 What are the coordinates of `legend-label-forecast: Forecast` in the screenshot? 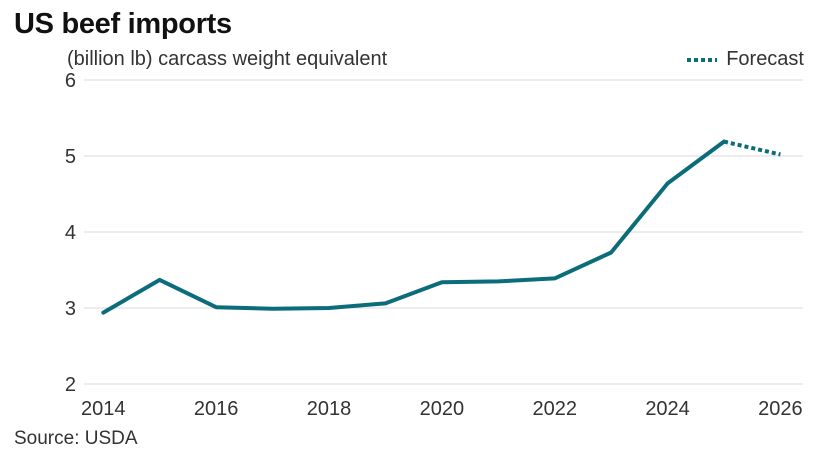 It's located at (765, 59).